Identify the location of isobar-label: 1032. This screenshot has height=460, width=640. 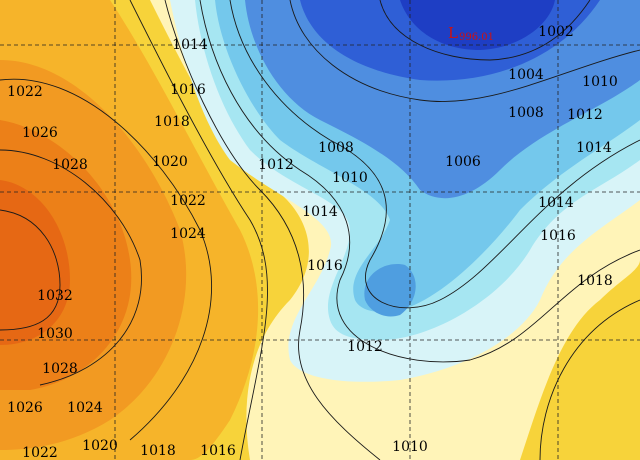
(55, 296).